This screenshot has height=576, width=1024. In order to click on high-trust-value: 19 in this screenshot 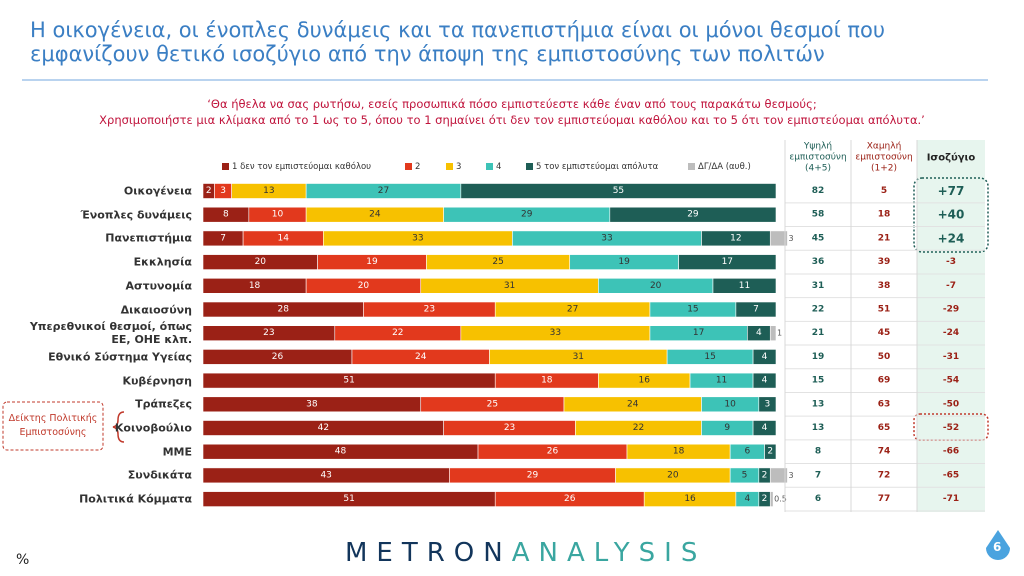, I will do `click(818, 357)`.